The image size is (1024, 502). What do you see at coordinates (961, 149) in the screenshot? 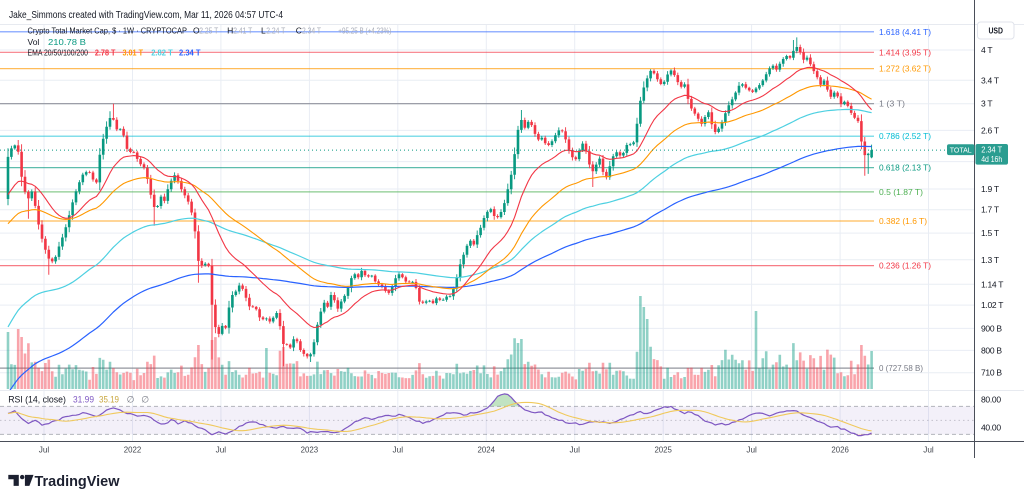
I see `svg-text: TOTAL` at bounding box center [961, 149].